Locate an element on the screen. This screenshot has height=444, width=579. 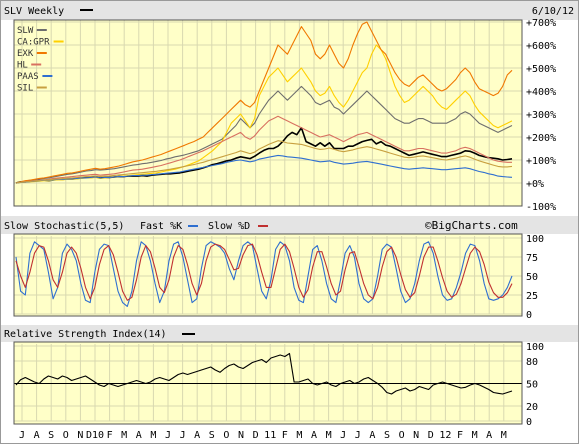
price-y-tick-label: +300% is located at coordinates (541, 115).